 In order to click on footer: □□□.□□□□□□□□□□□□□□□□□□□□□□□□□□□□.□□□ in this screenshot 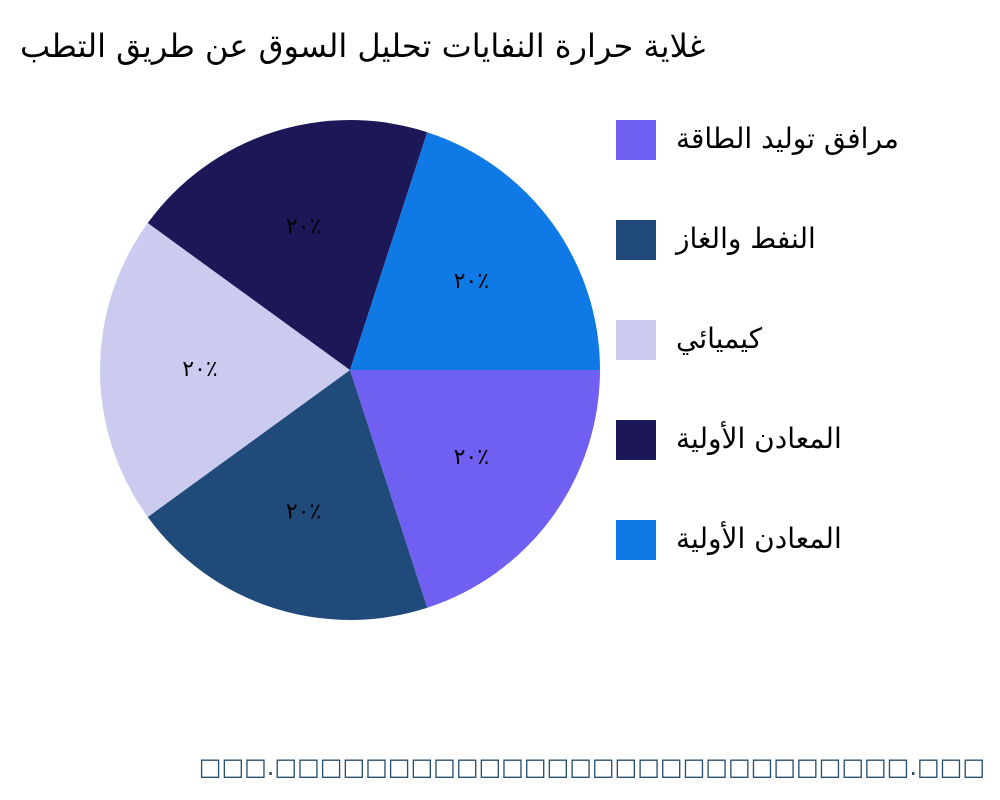, I will do `click(592, 767)`.